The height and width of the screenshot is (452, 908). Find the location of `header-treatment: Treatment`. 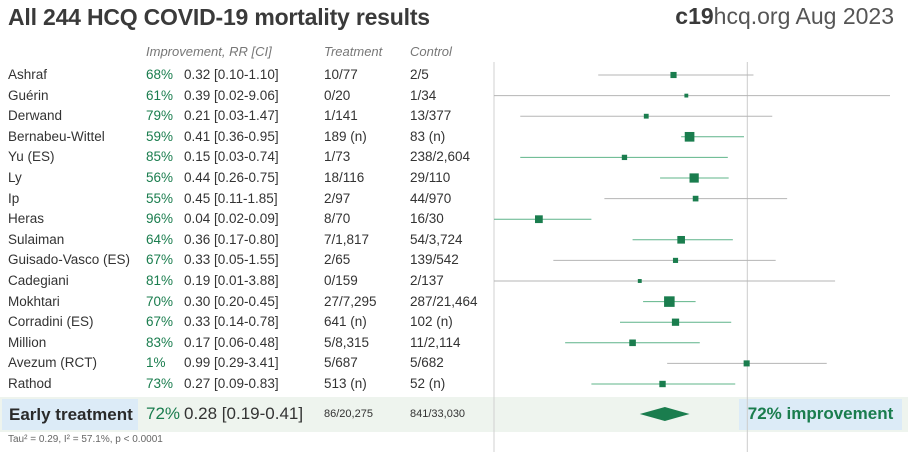

header-treatment: Treatment is located at coordinates (353, 51).